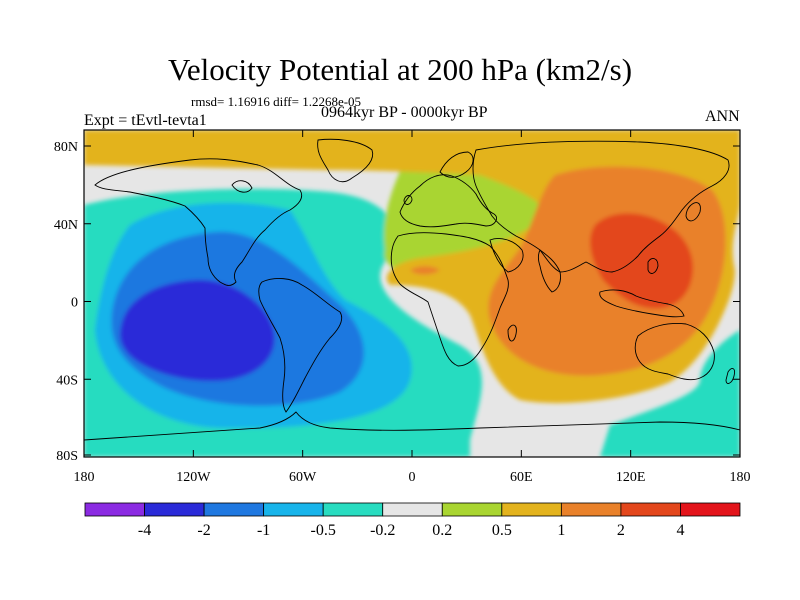 The image size is (800, 600). Describe the element at coordinates (412, 426) in the screenshot. I see `coast-antarctica` at that location.